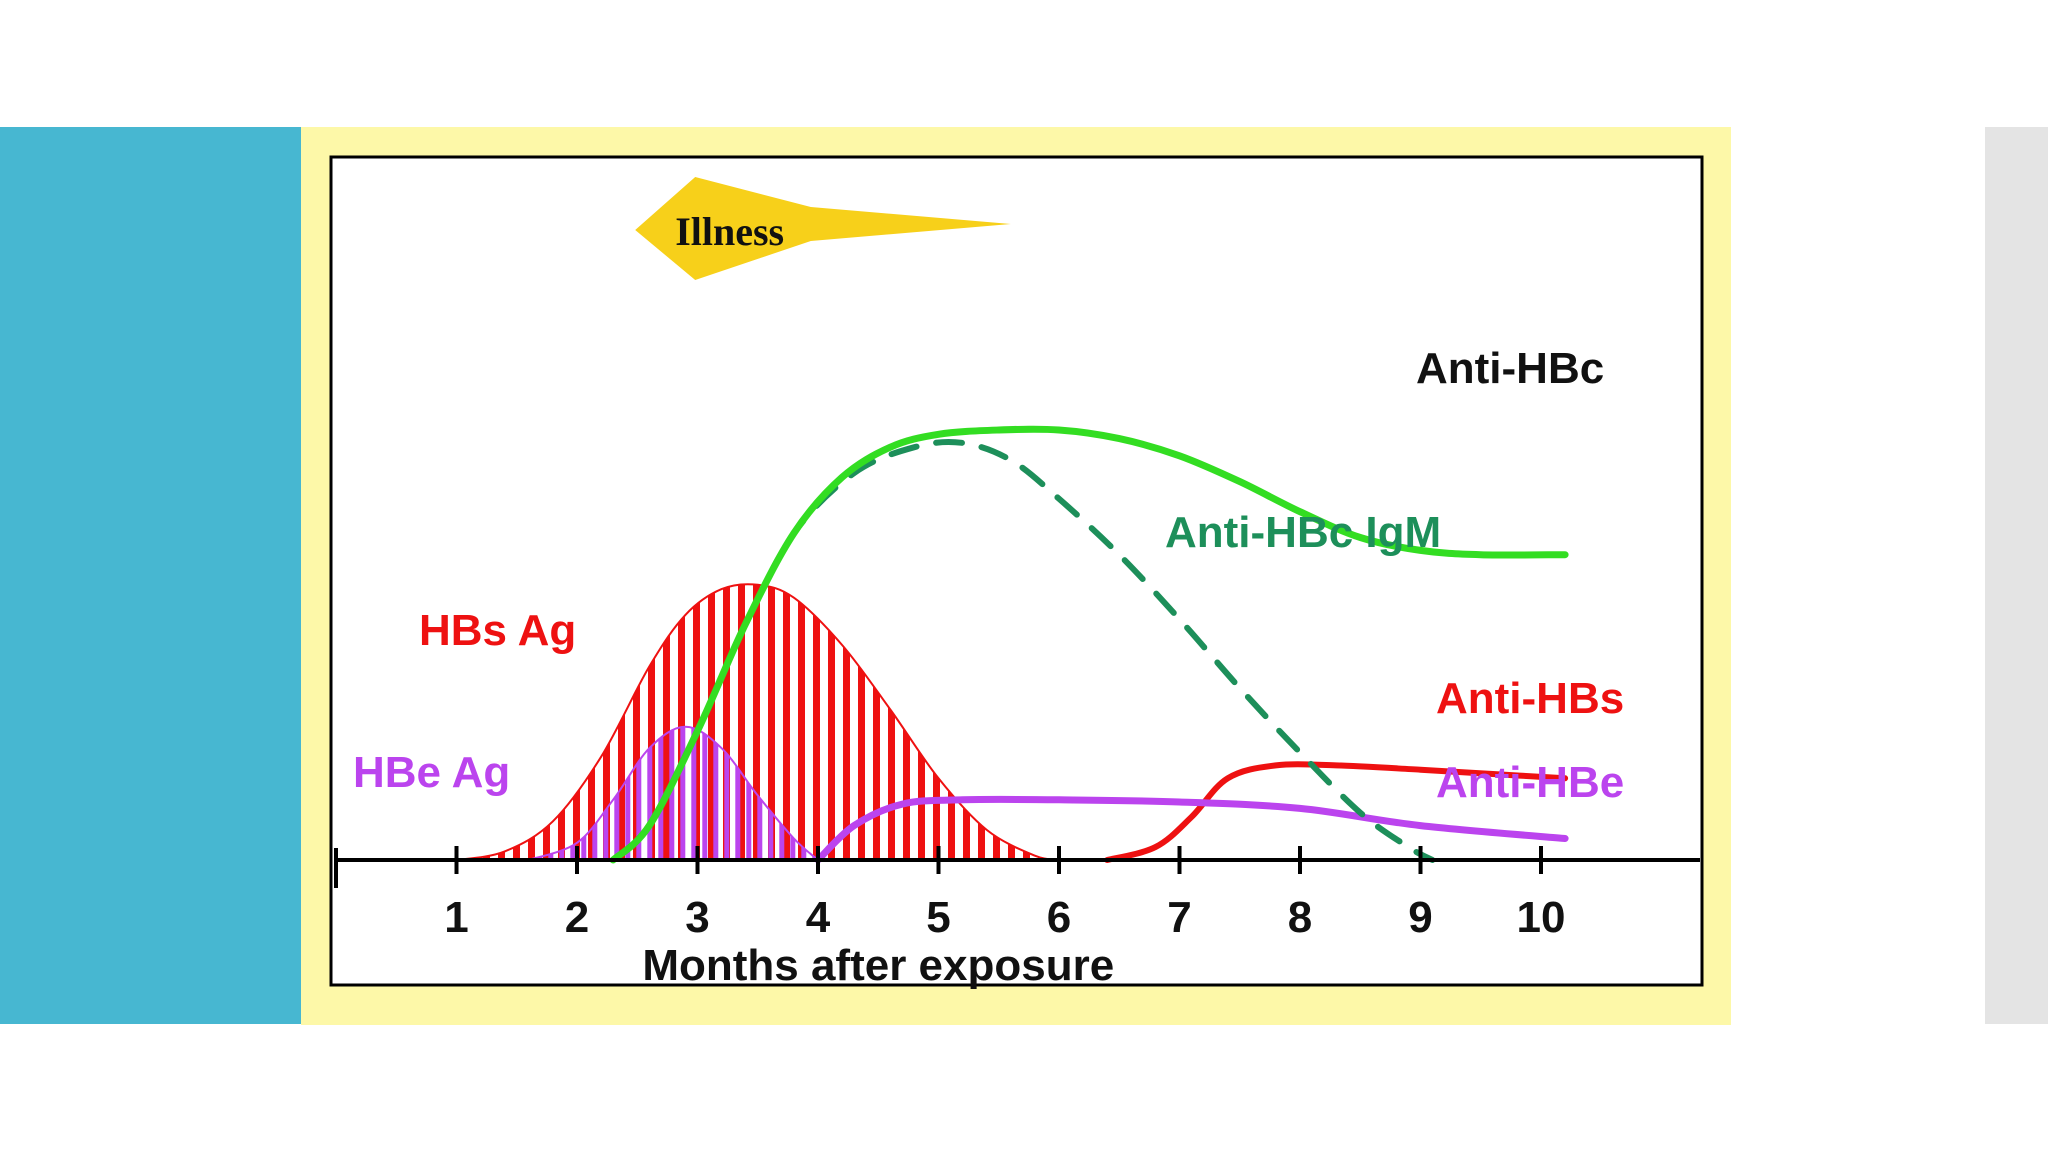  Describe the element at coordinates (1300, 917) in the screenshot. I see `x-tick-label: 8` at that location.